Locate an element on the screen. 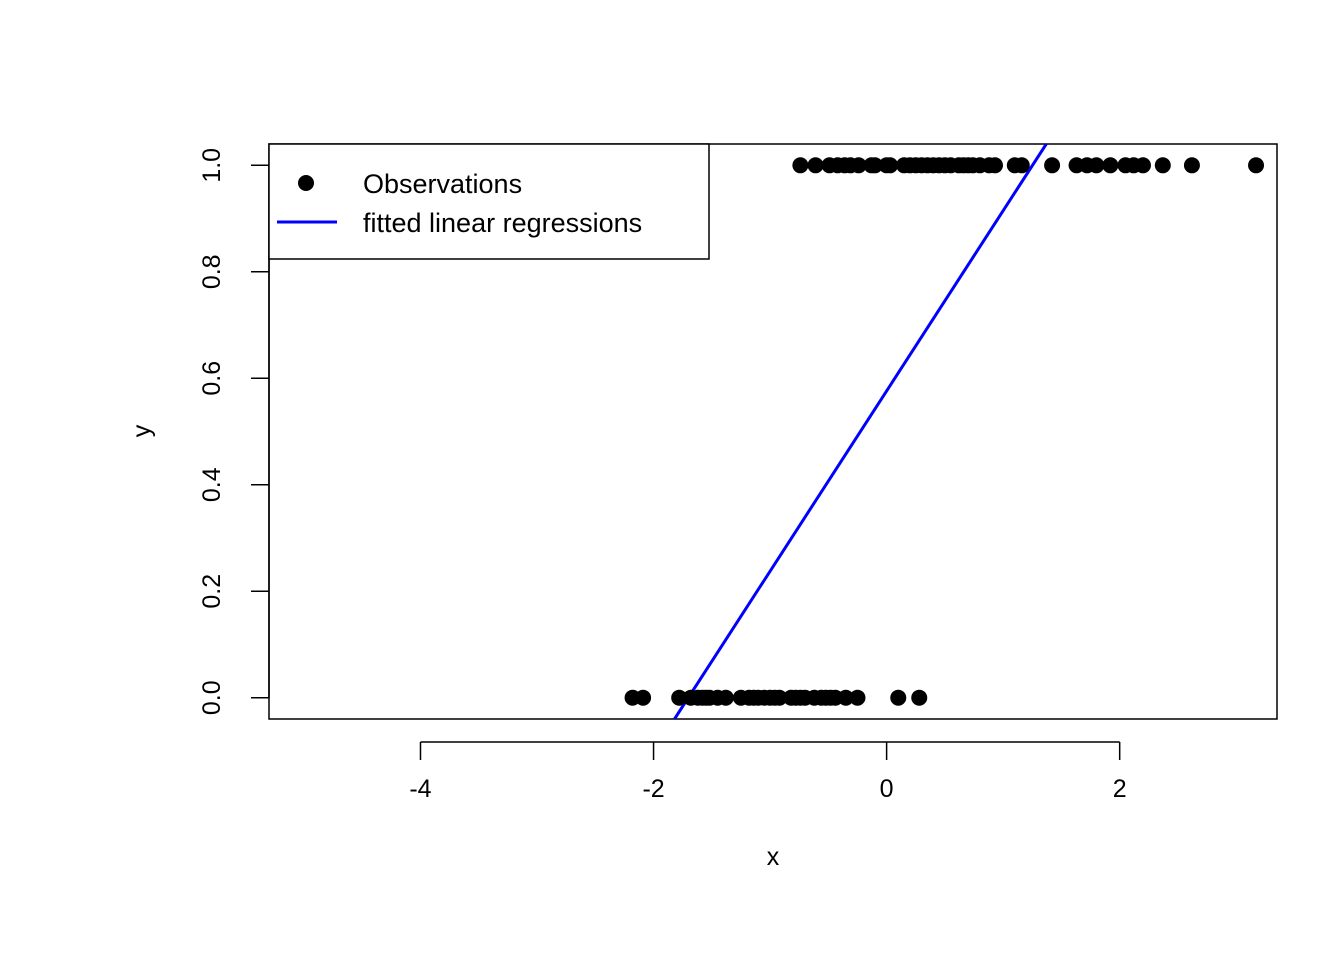 Image resolution: width=1344 pixels, height=960 pixels. legend-marker-observations is located at coordinates (306, 183).